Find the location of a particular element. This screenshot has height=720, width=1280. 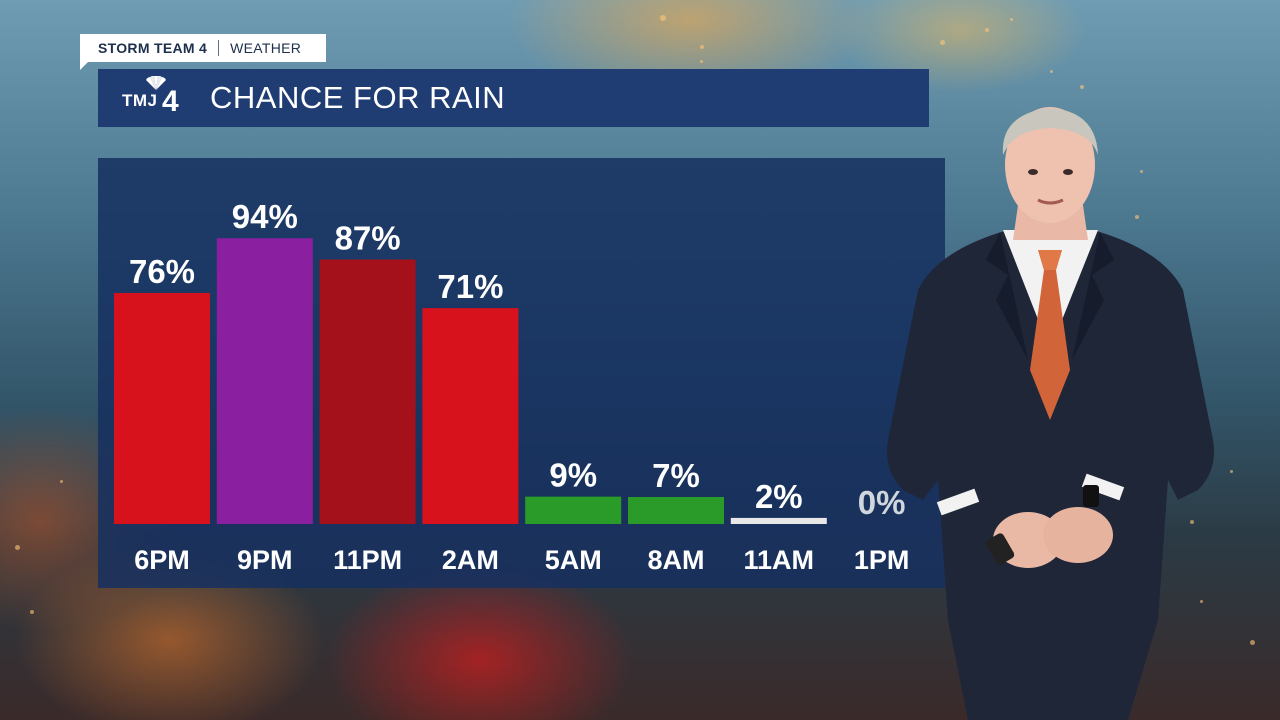

station-logo-text: TMJ is located at coordinates (140, 100).